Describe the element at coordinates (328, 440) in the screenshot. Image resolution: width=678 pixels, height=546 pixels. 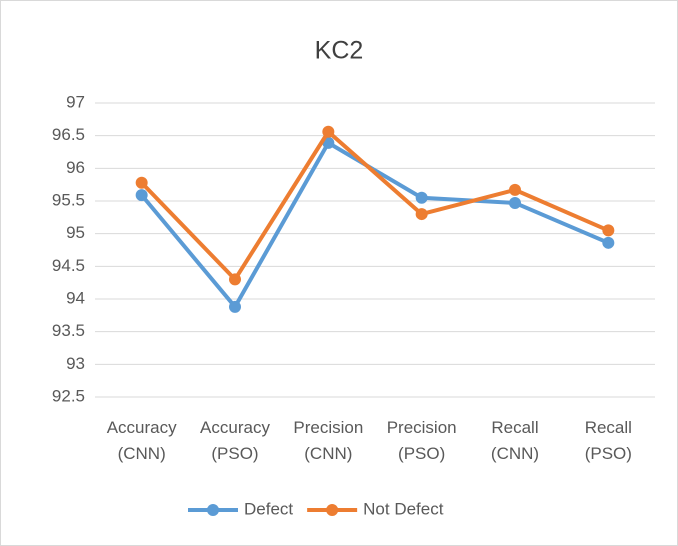
I see `x-tick-label: Precision (CNN)` at that location.